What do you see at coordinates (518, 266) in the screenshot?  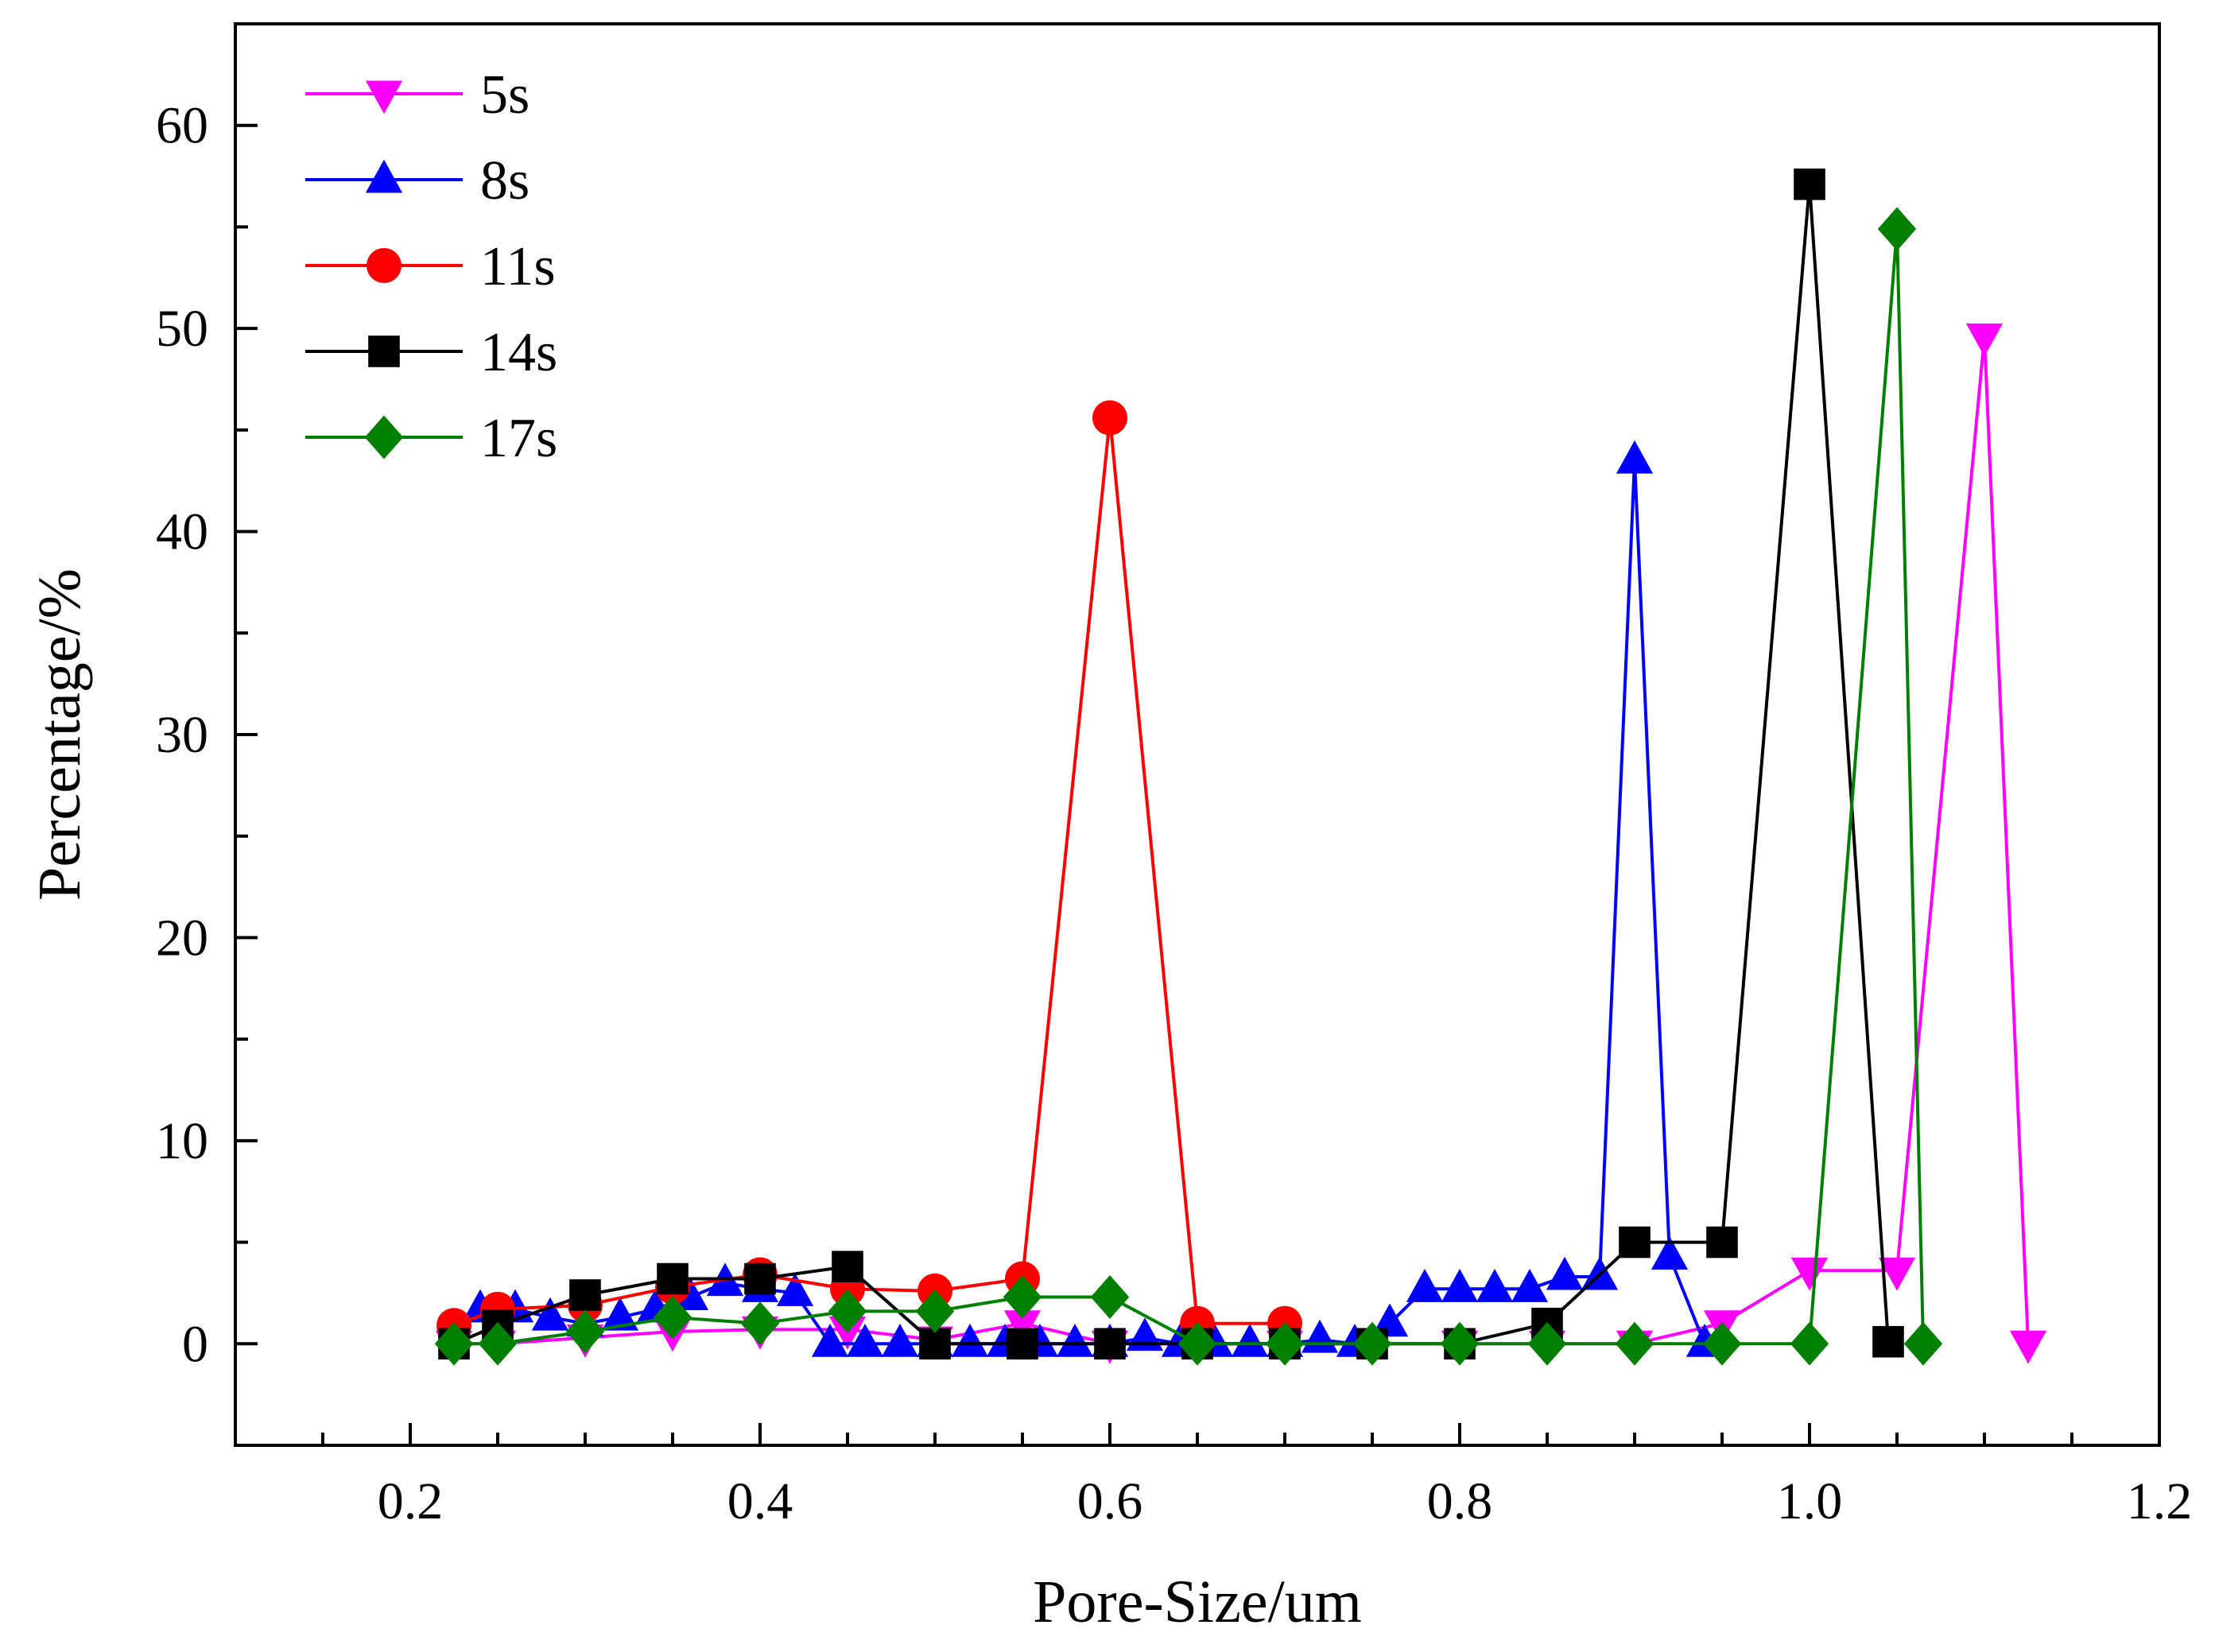 I see `legend-label: 11s` at bounding box center [518, 266].